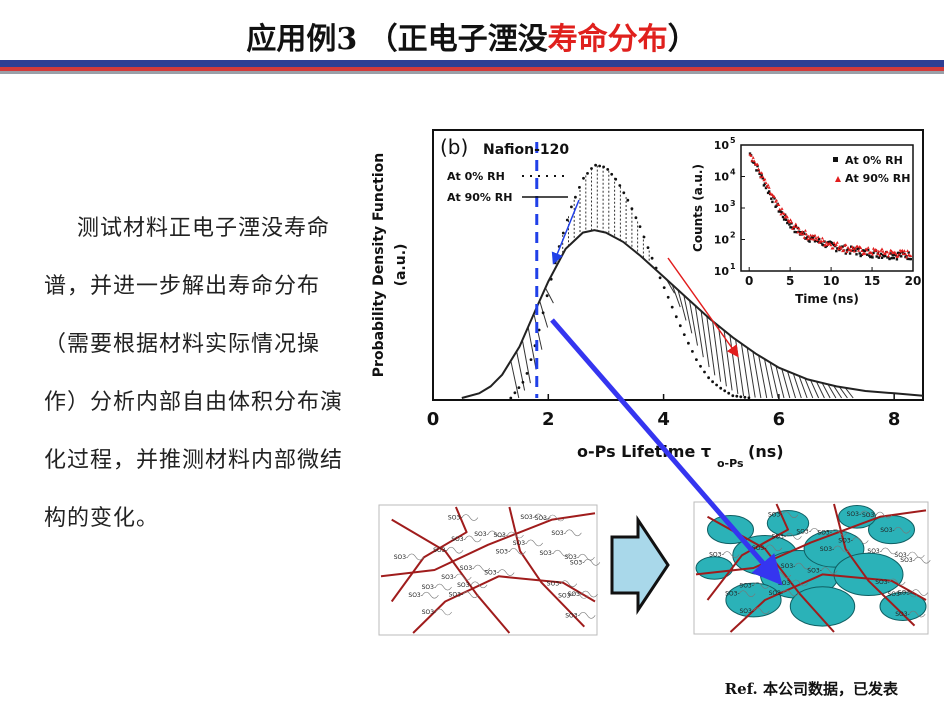 The height and width of the screenshot is (710, 944). What do you see at coordinates (682, 39) in the screenshot?
I see `title-close: ）` at bounding box center [682, 39].